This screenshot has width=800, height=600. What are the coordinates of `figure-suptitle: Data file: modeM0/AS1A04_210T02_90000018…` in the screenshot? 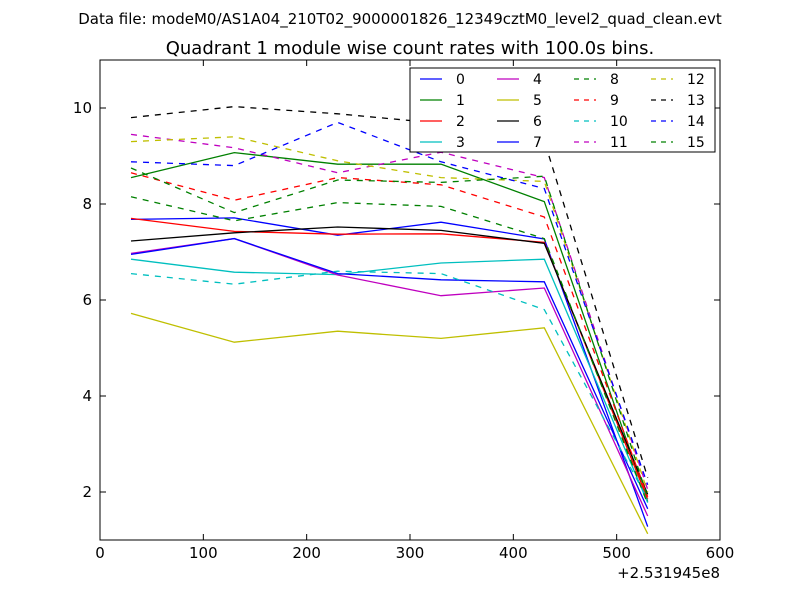 It's located at (400, 19).